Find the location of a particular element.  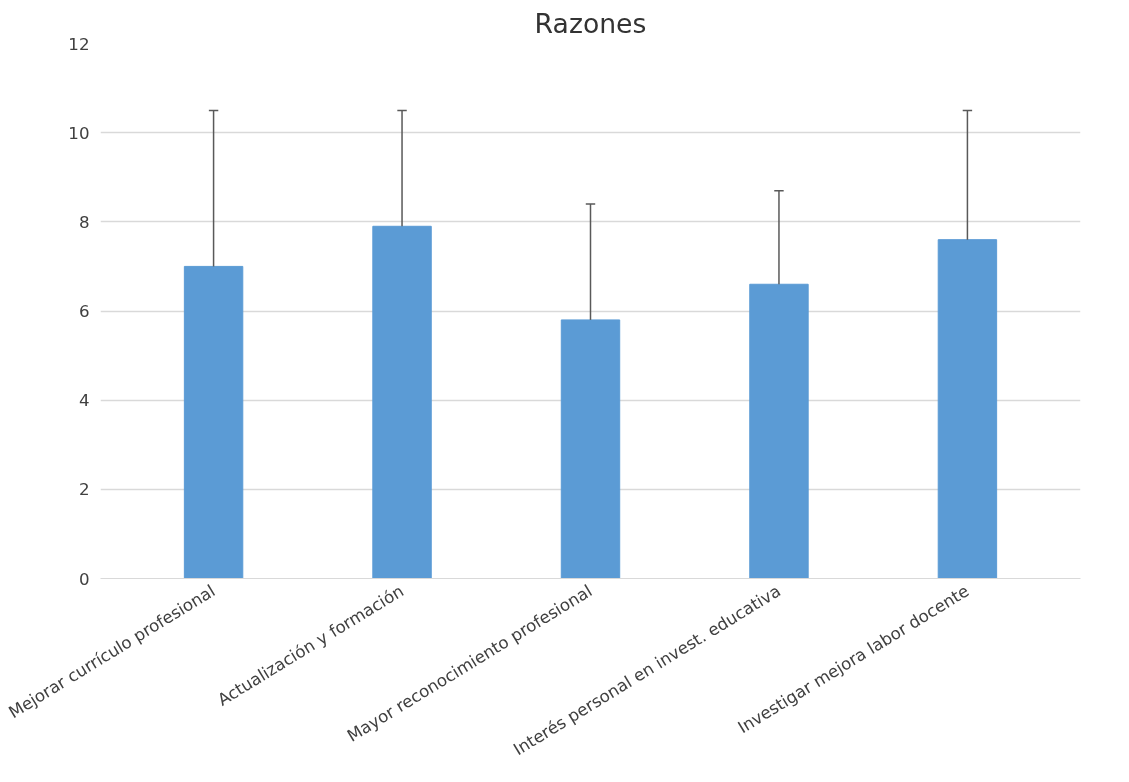

chart-title: Razones is located at coordinates (590, 23).